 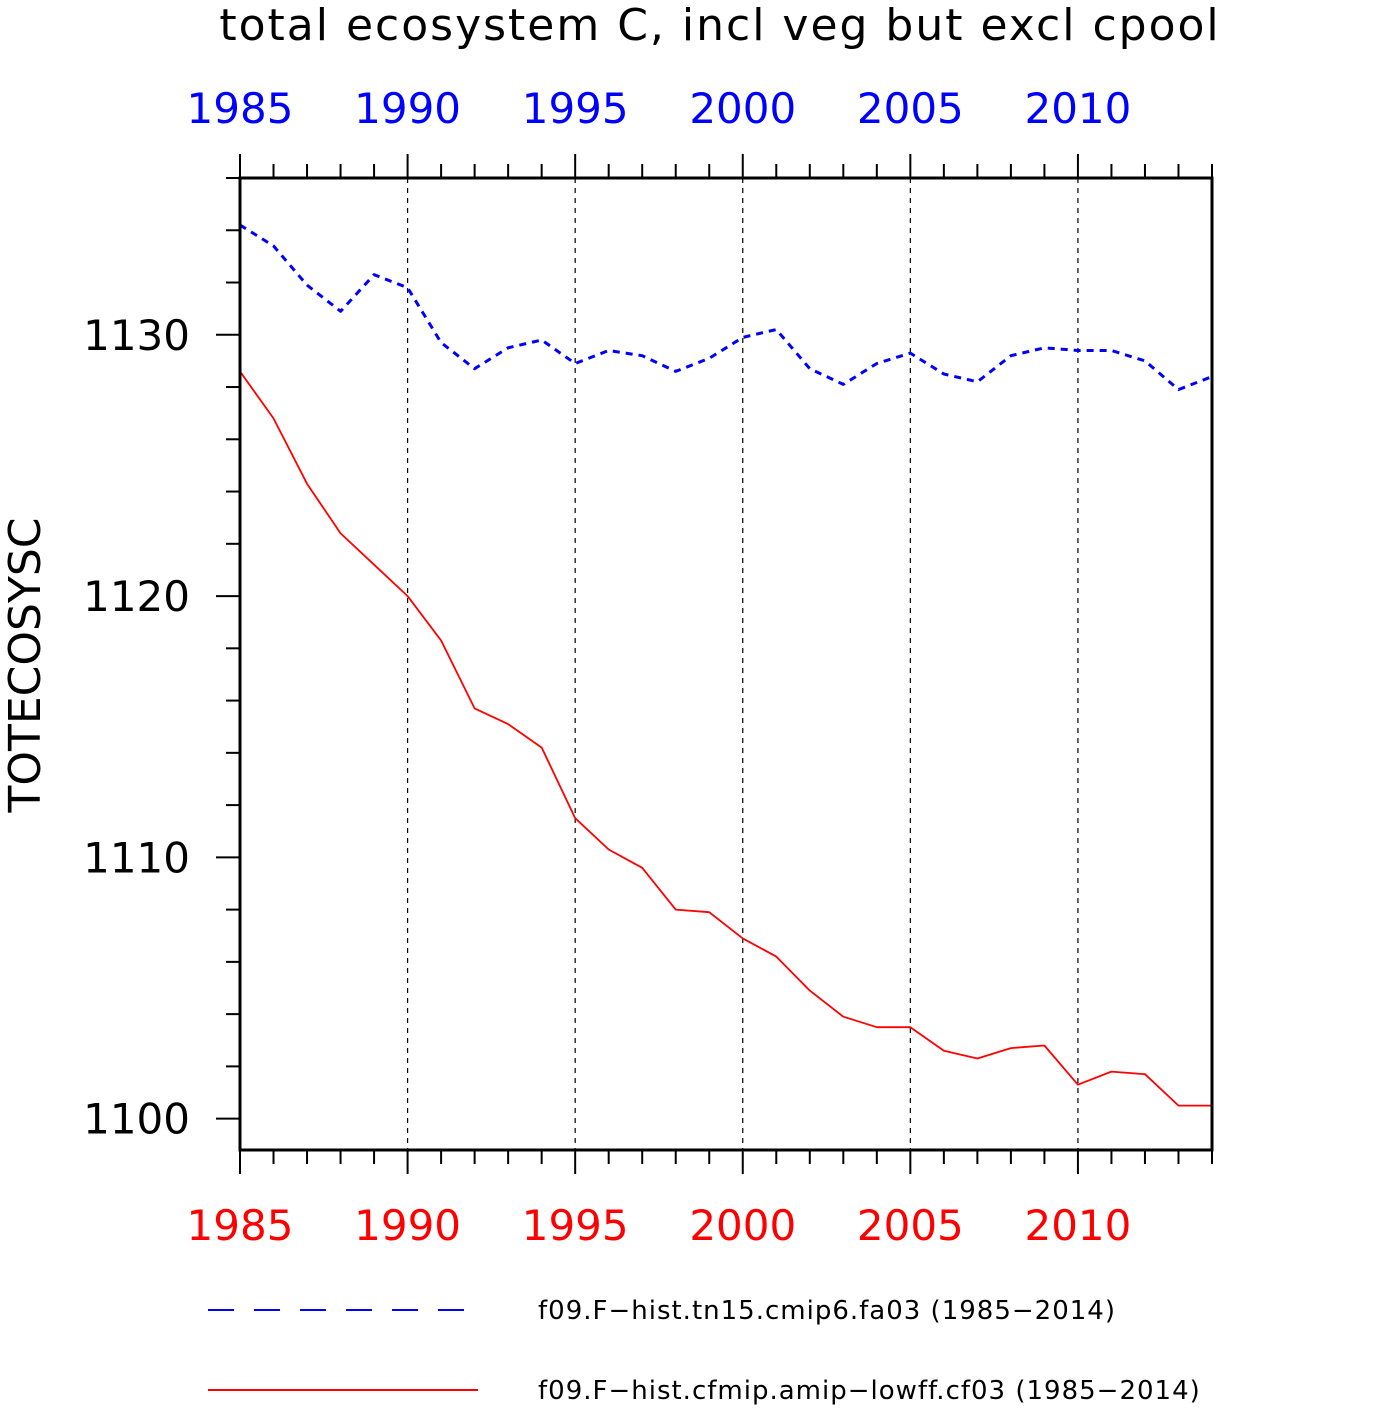 What do you see at coordinates (240, 1225) in the screenshot?
I see `bottom-tick-label-1985: 1985` at bounding box center [240, 1225].